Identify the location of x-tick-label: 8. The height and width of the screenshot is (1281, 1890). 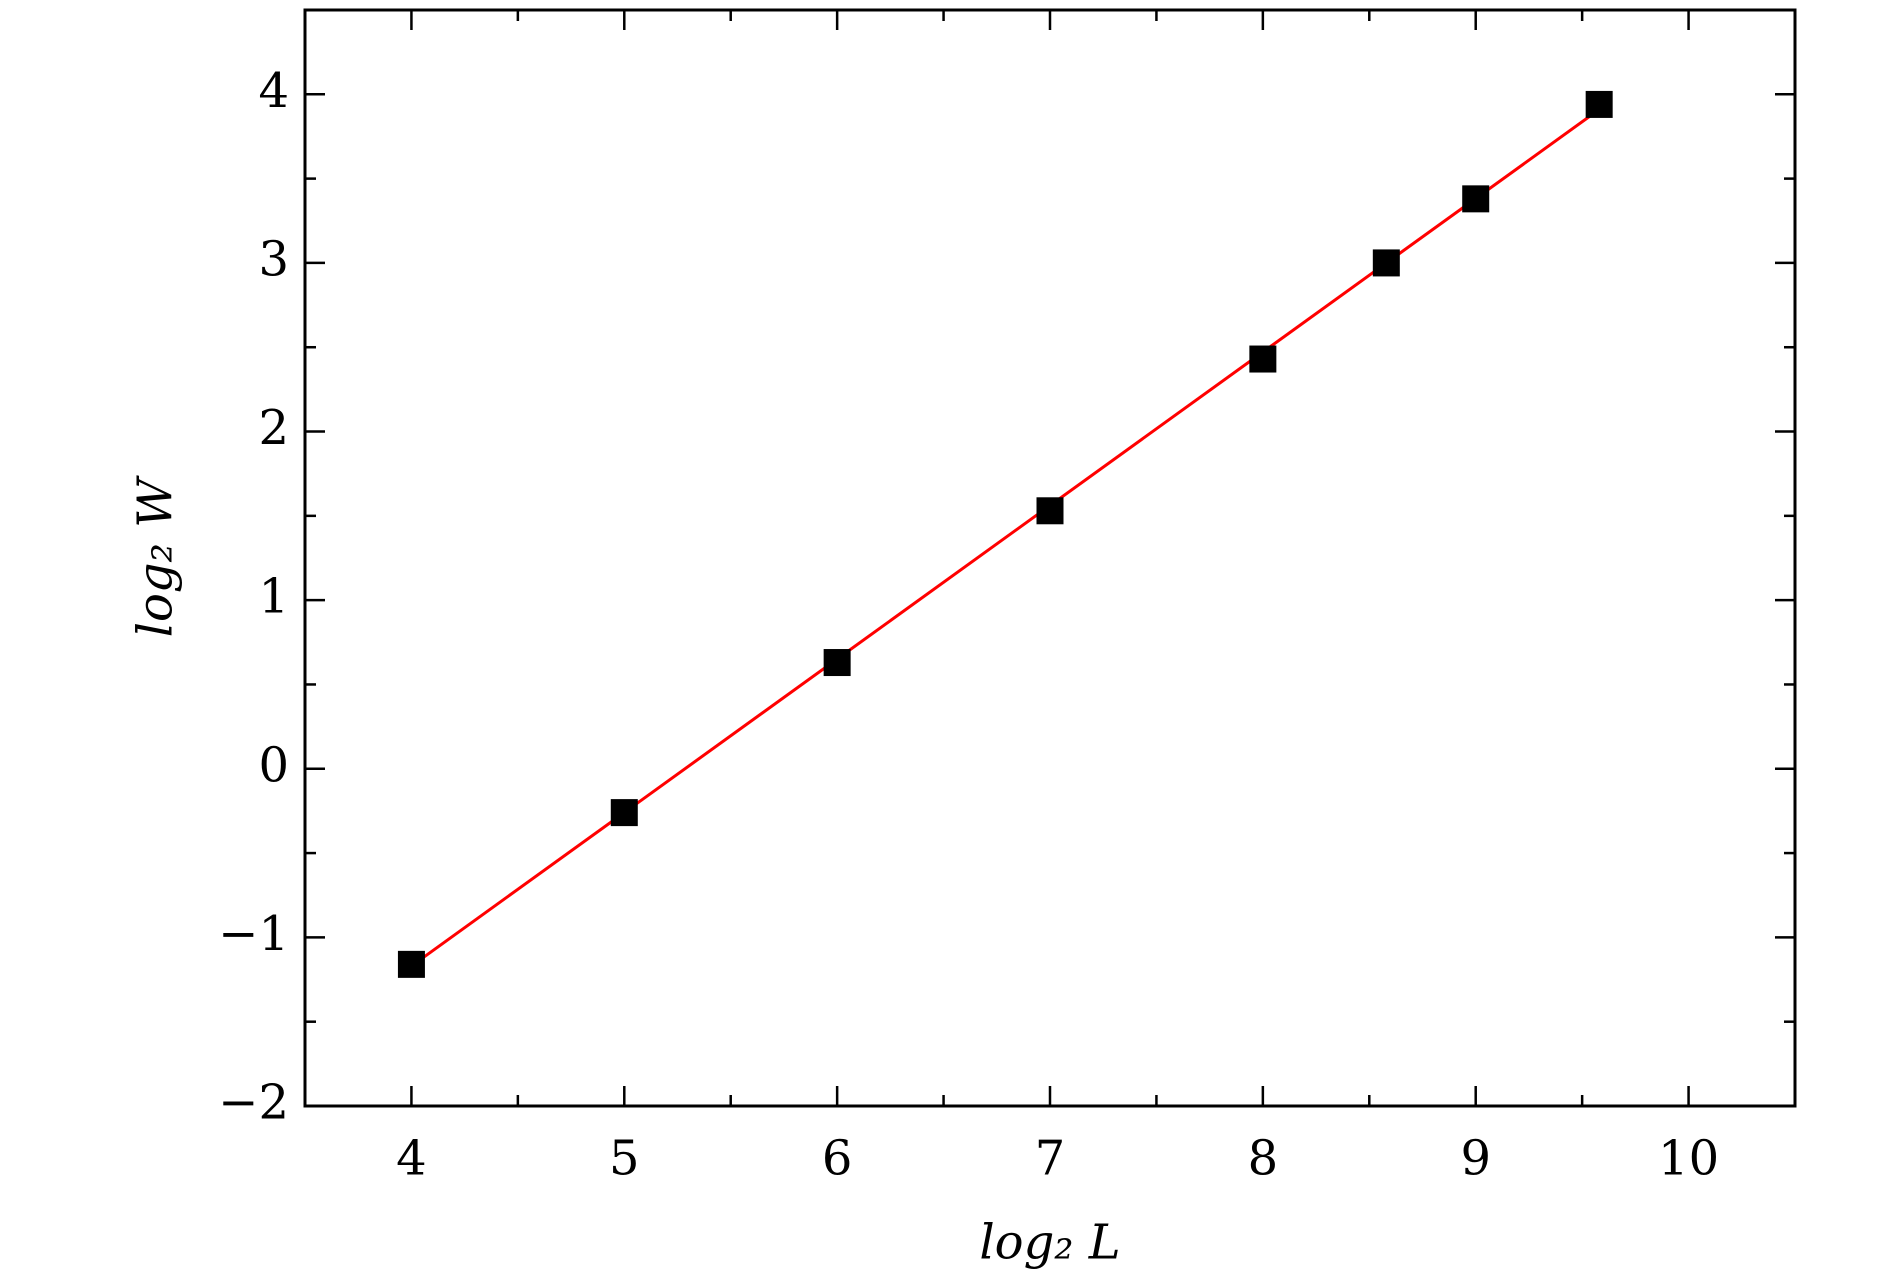
(1263, 1159).